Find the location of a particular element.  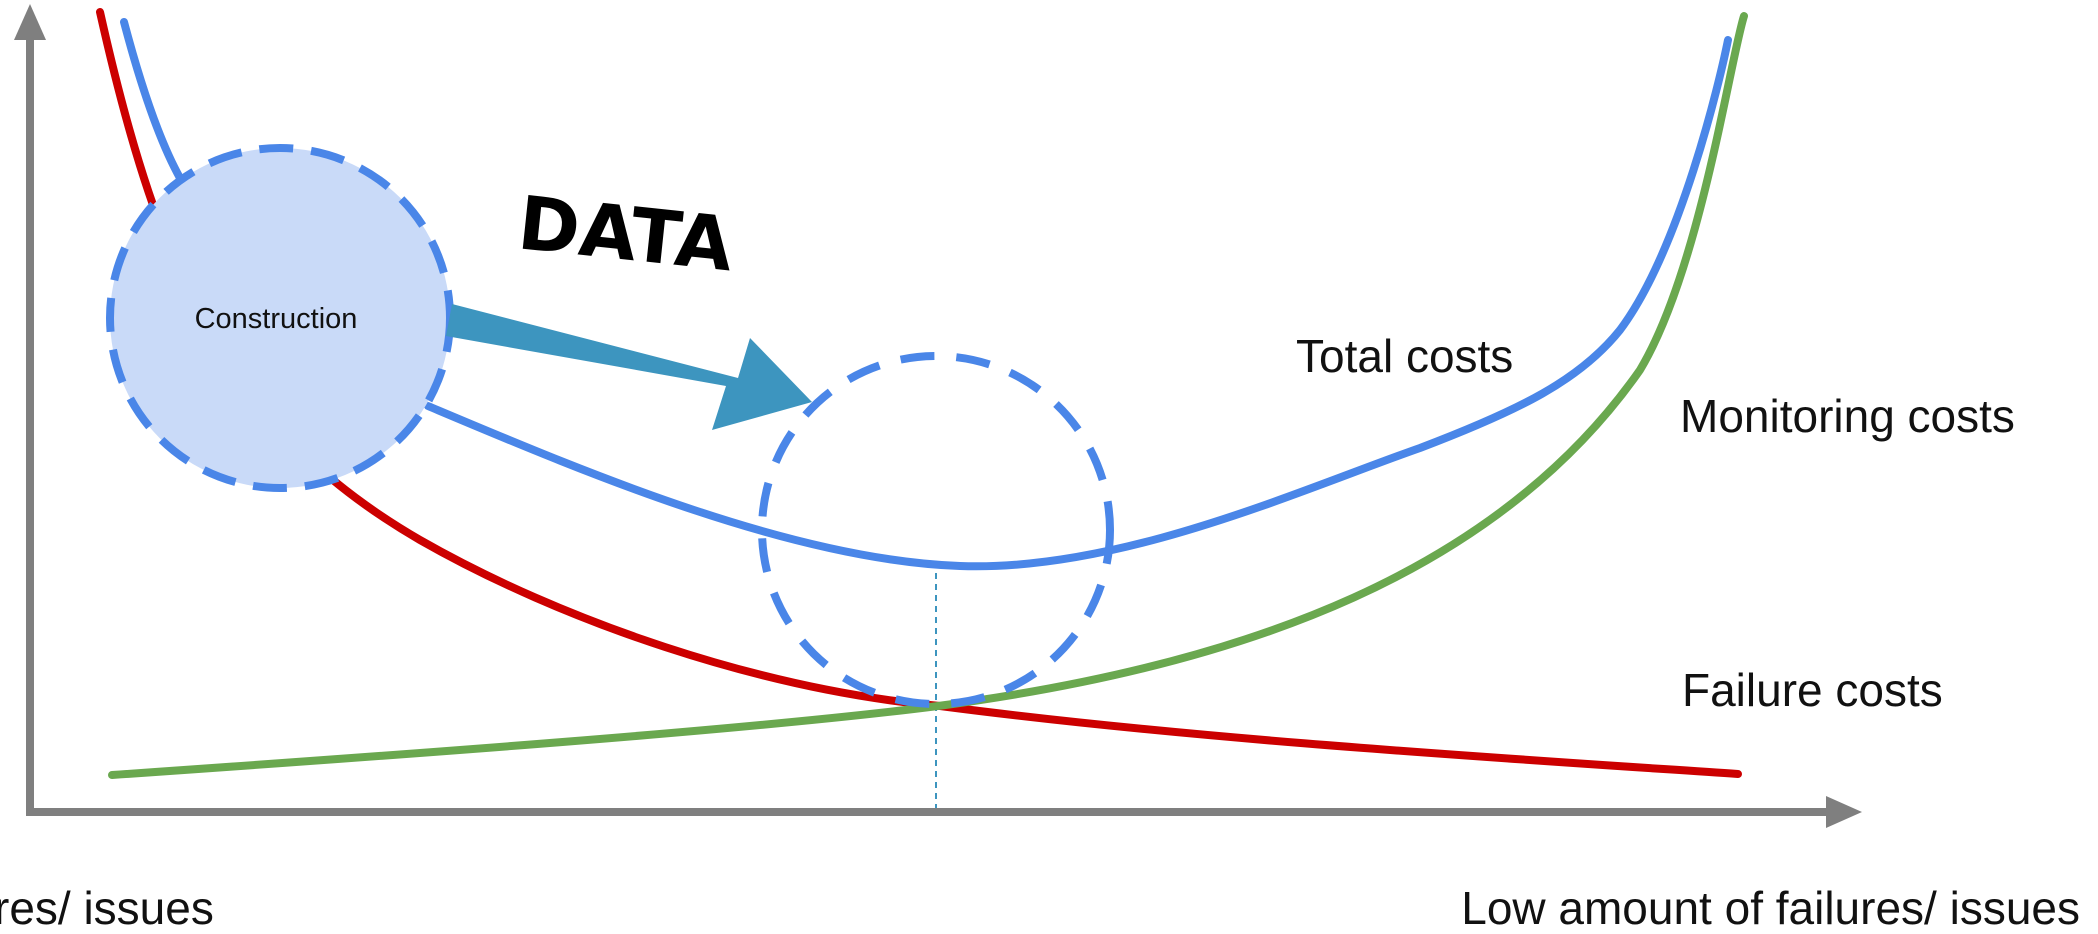

optimum-circle is located at coordinates (936, 530).